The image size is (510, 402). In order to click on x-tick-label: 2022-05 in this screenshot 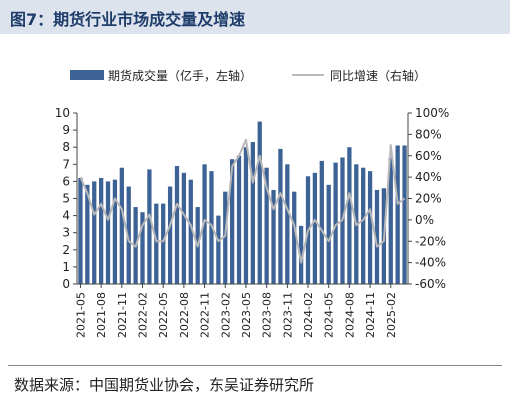, I will do `click(163, 315)`.